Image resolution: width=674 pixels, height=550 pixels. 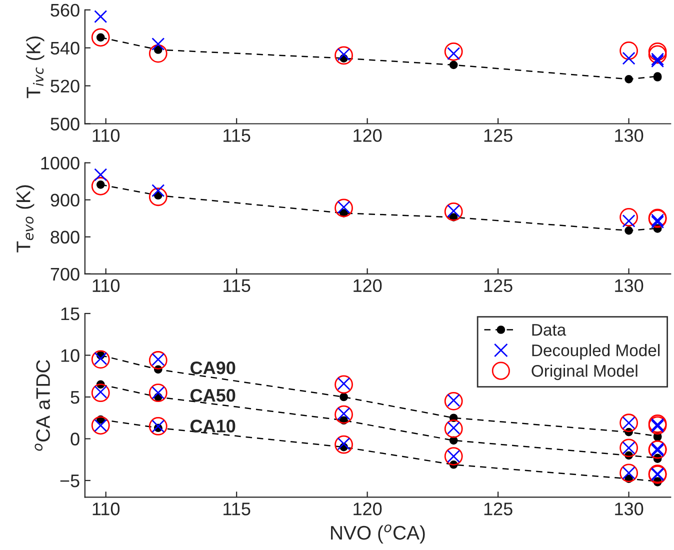 I want to click on annotation: CA50, so click(x=213, y=395).